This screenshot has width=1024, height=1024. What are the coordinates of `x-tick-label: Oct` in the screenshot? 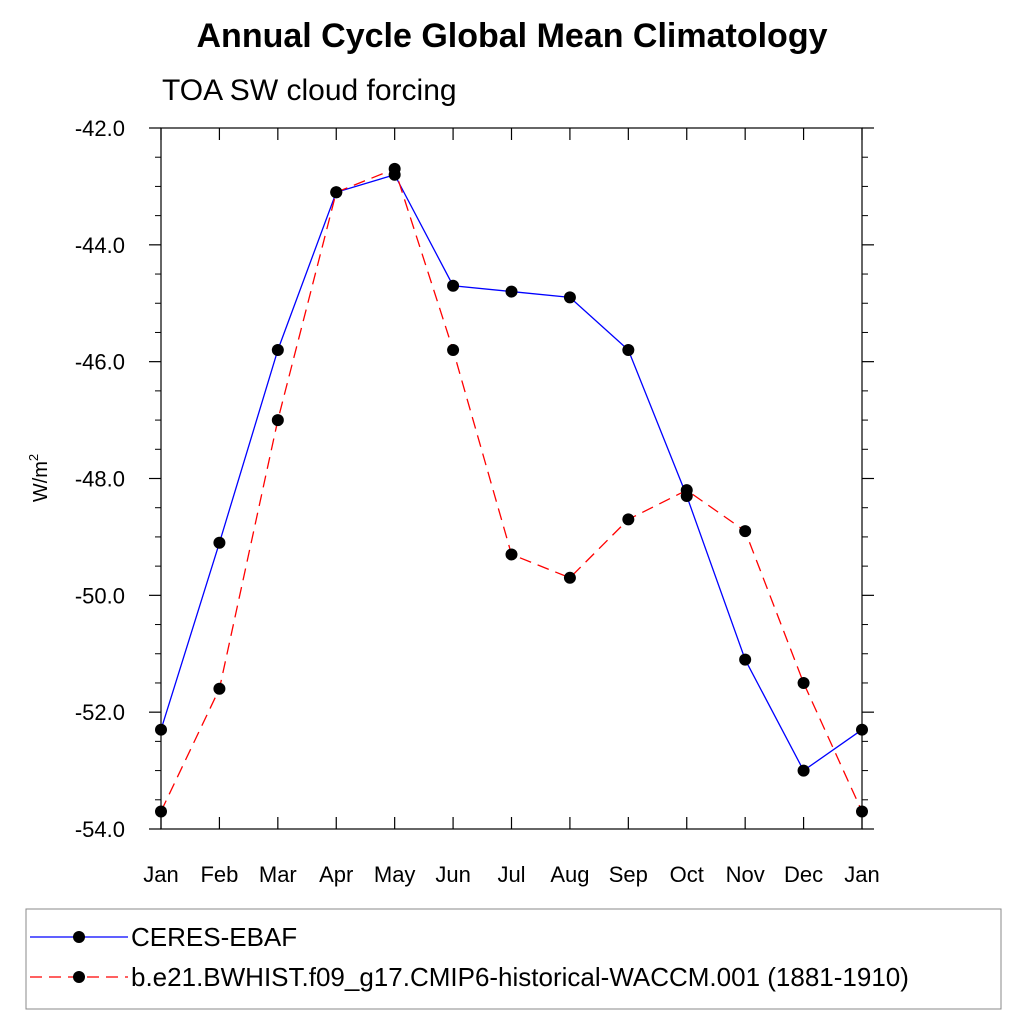 It's located at (687, 874).